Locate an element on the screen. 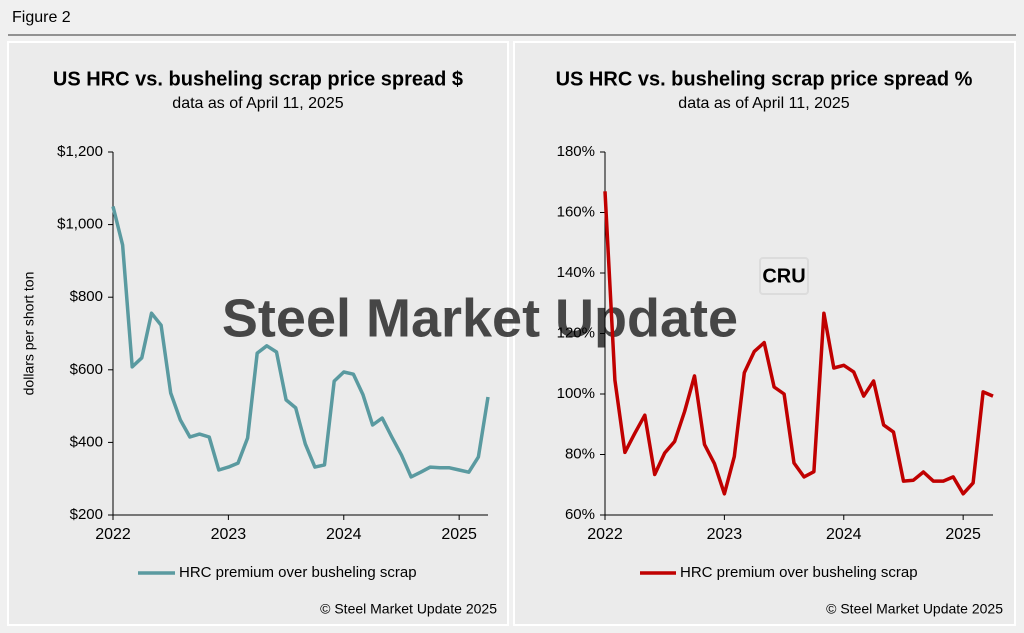  figure-label: Figure 2 is located at coordinates (41, 17).